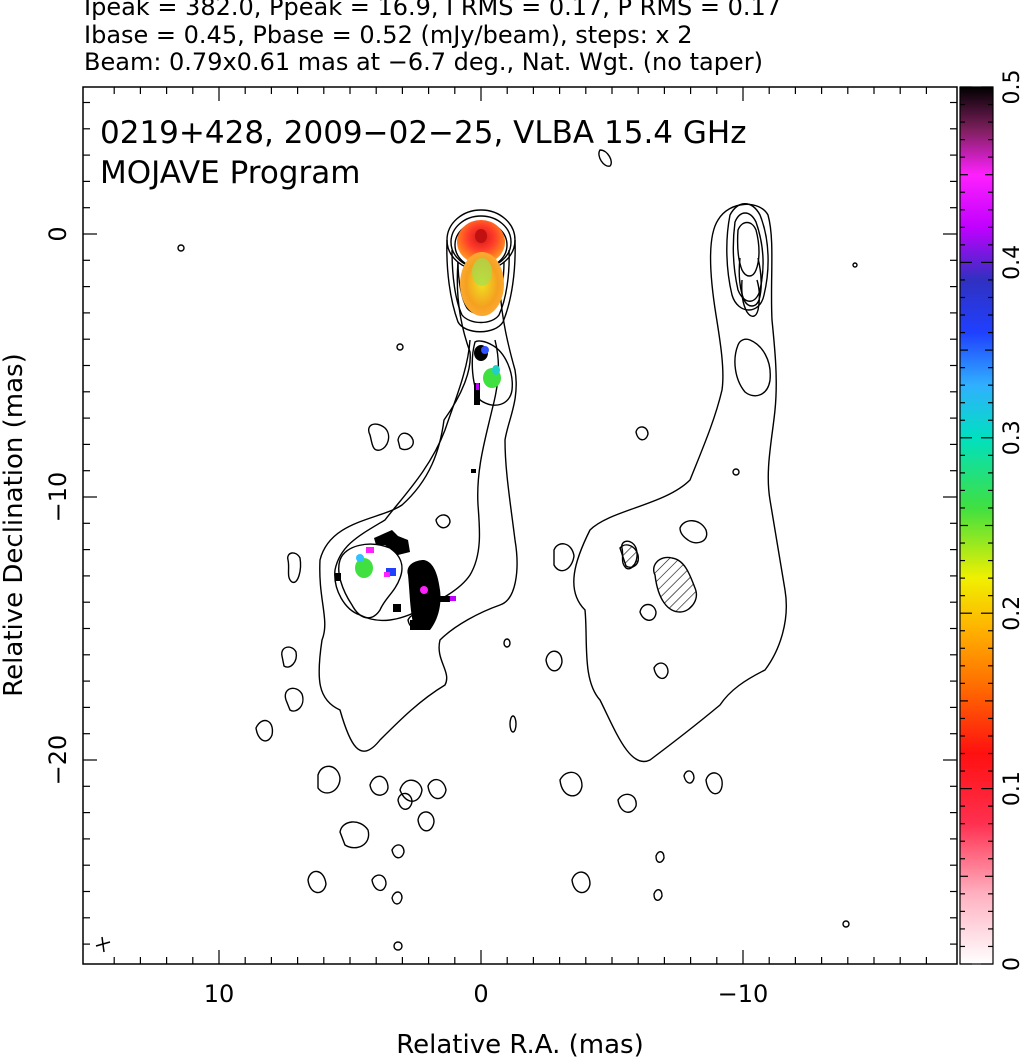 The width and height of the screenshot is (1022, 1060). What do you see at coordinates (58, 497) in the screenshot?
I see `y-tick-label: −10` at bounding box center [58, 497].